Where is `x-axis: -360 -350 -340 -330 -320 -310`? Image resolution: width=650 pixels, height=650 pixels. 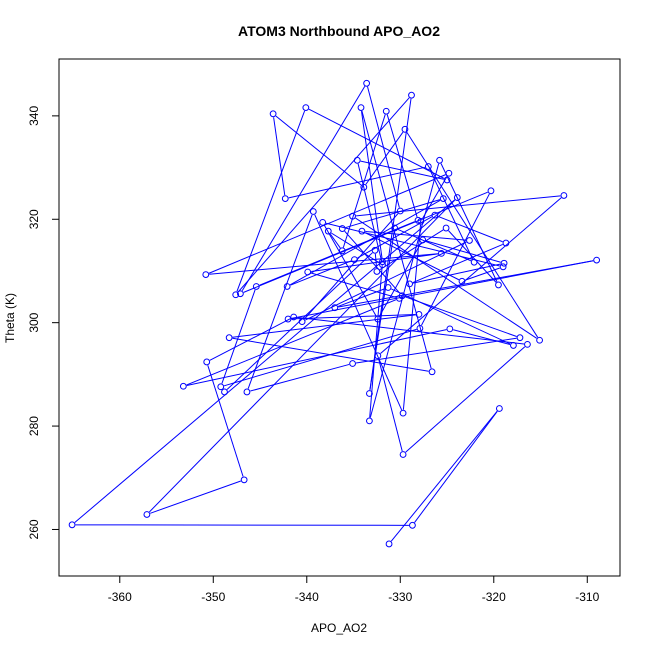 x-axis: -360 -350 -340 -330 -320 -310 is located at coordinates (354, 589).